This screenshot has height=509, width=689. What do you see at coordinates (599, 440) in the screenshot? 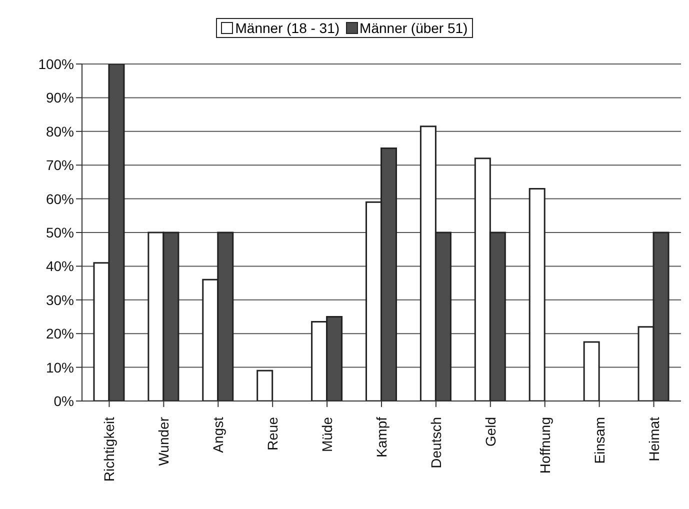
I see `x-tick-label: Einsam` at bounding box center [599, 440].